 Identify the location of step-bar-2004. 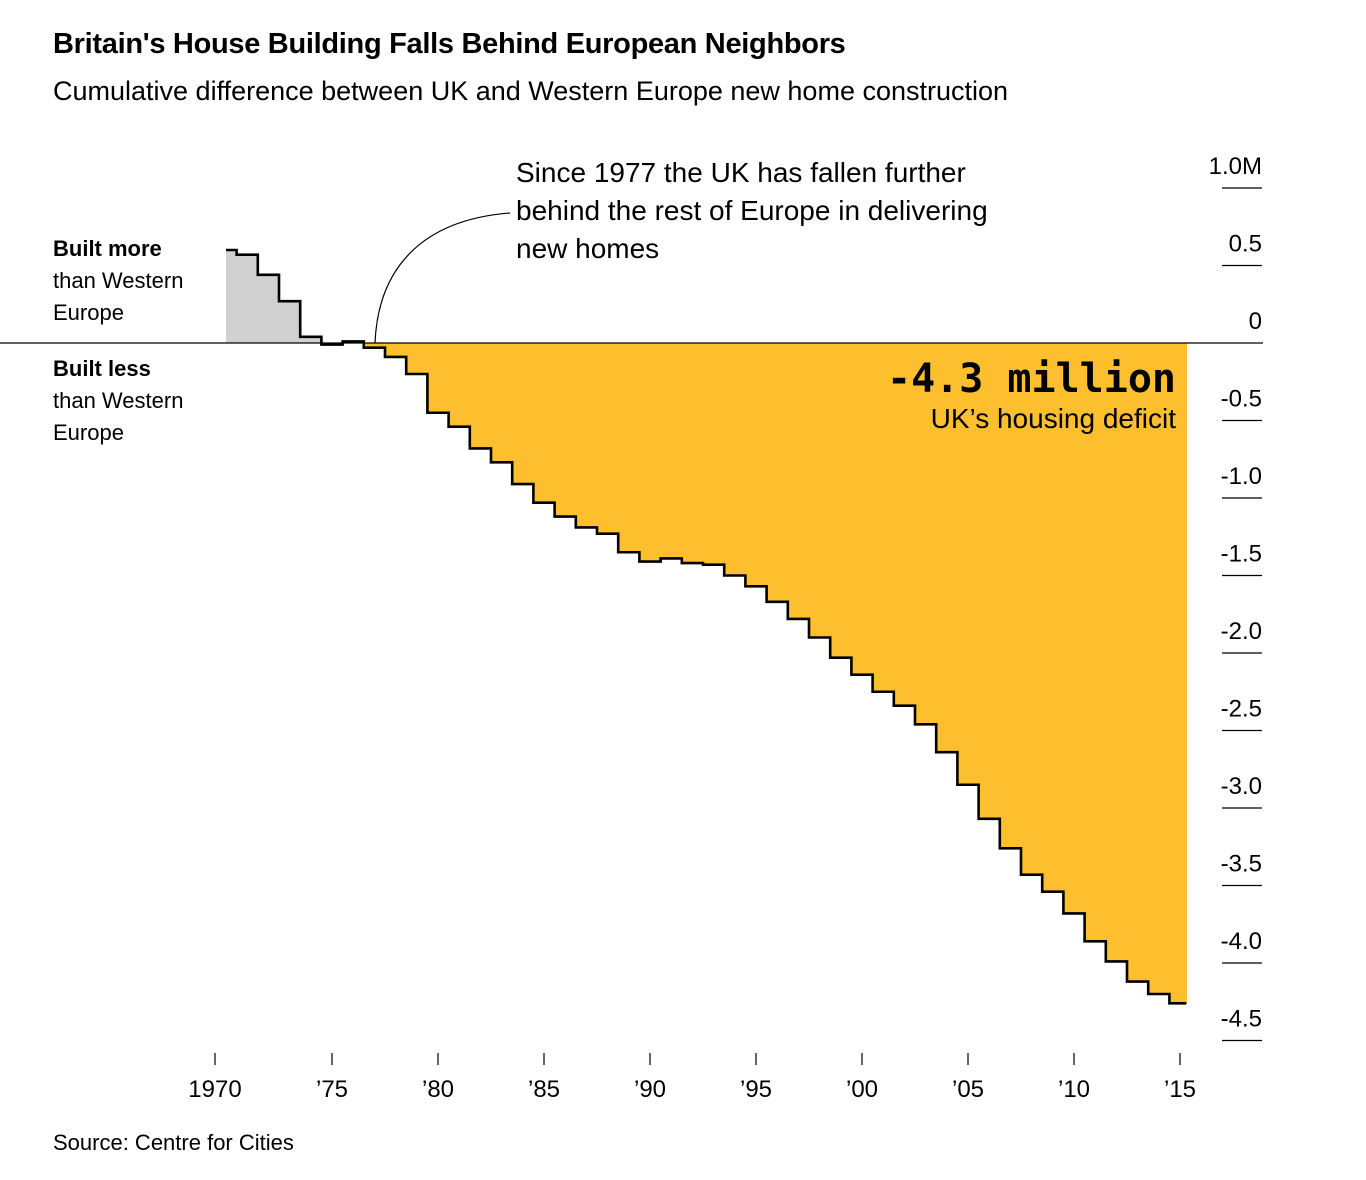
(947, 548).